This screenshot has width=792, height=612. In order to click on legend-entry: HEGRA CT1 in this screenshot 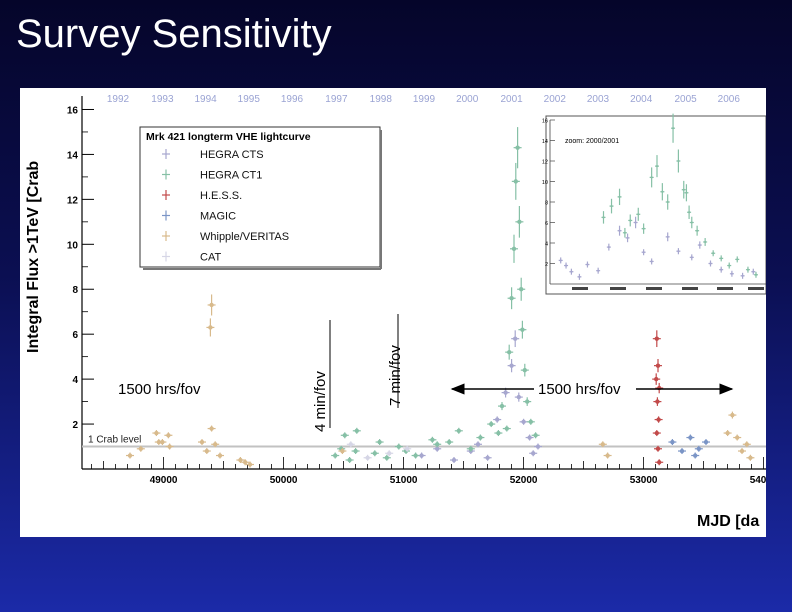, I will do `click(212, 175)`.